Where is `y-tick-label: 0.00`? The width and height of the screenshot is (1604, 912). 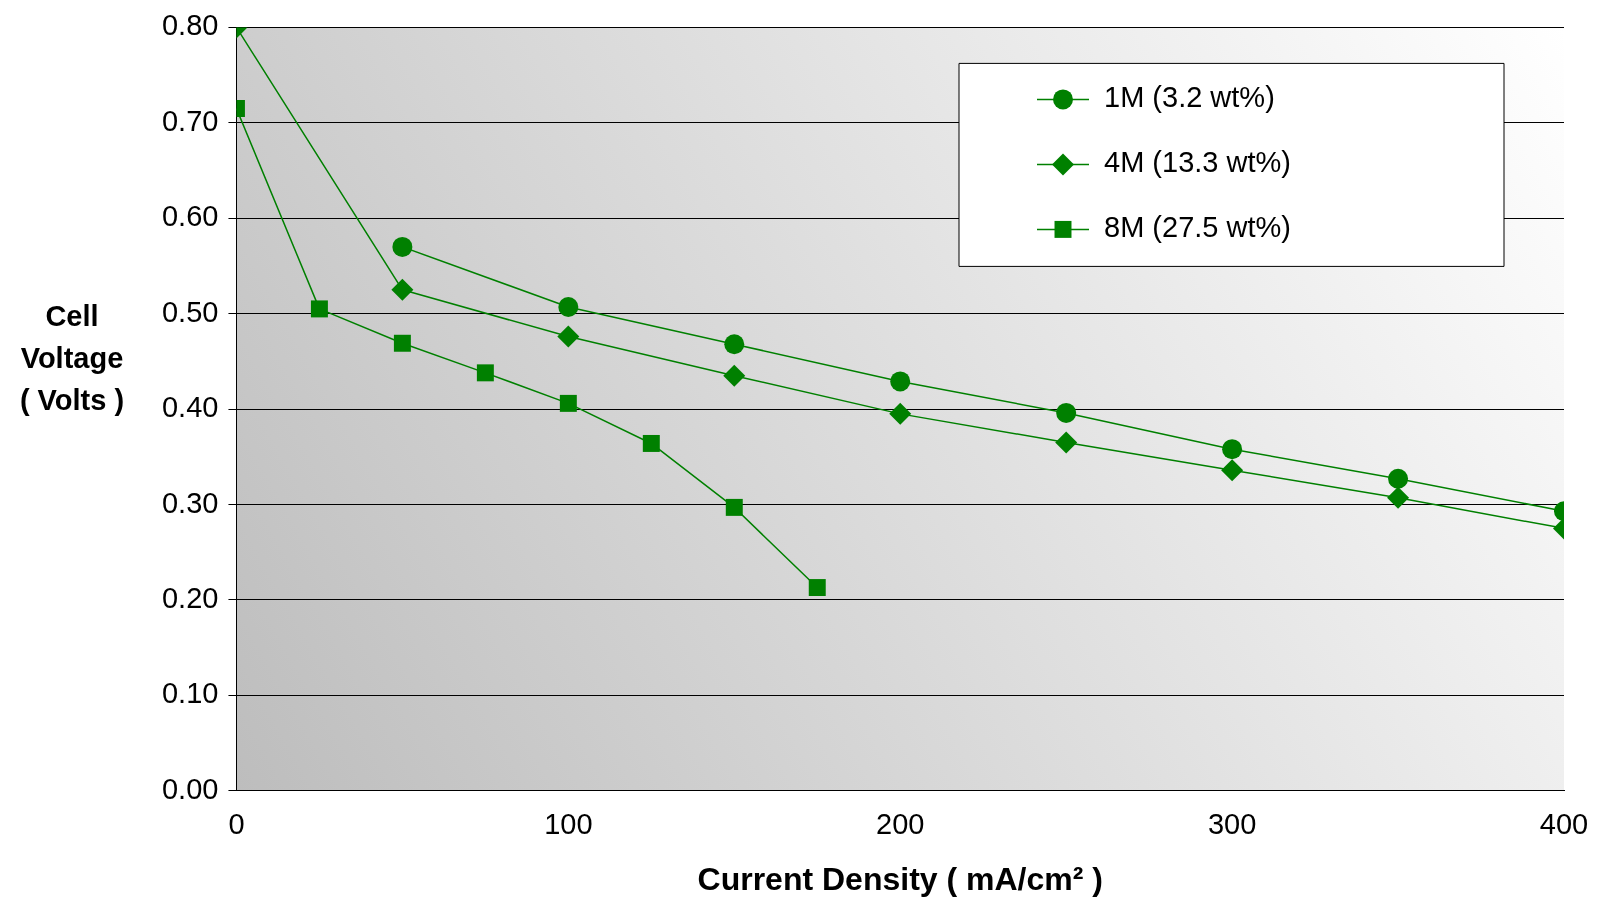
y-tick-label: 0.00 is located at coordinates (190, 788).